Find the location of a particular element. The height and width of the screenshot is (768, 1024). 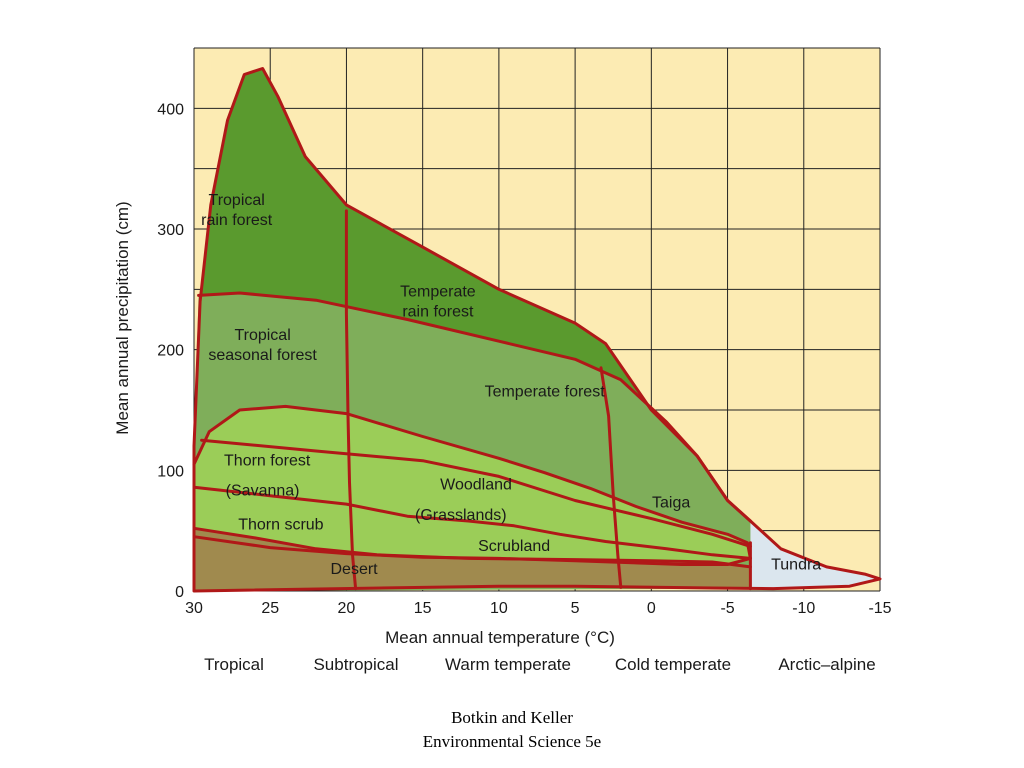

biome-label-line: (Grasslands) is located at coordinates (461, 515).